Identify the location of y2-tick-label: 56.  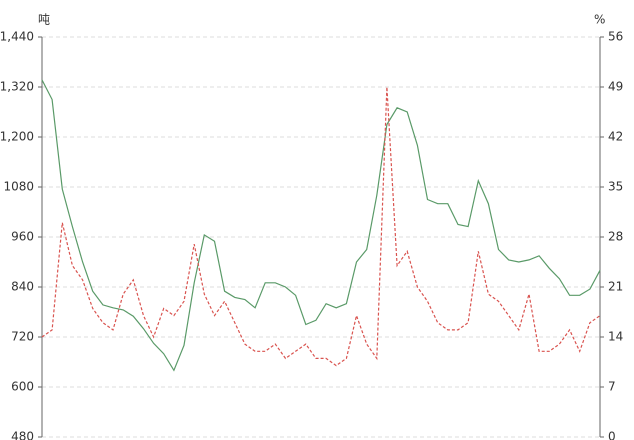
(615, 37).